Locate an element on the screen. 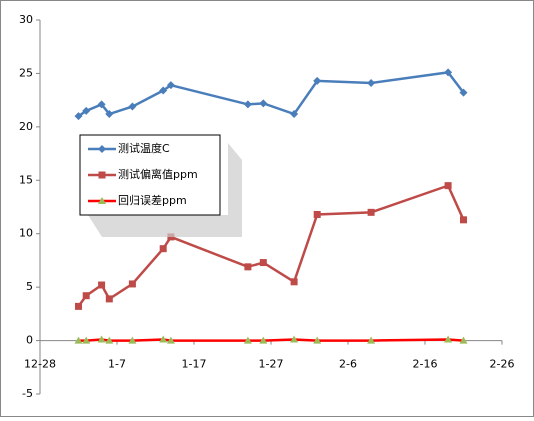 The height and width of the screenshot is (421, 534). legend-label: 测试温度C is located at coordinates (144, 148).